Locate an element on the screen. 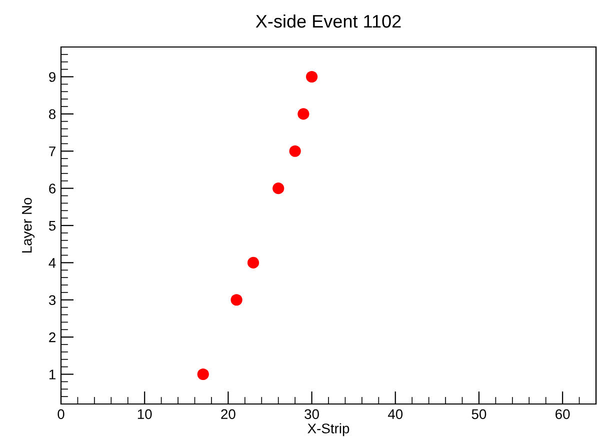 The height and width of the screenshot is (447, 597). x-tick-label: 10 is located at coordinates (145, 414).